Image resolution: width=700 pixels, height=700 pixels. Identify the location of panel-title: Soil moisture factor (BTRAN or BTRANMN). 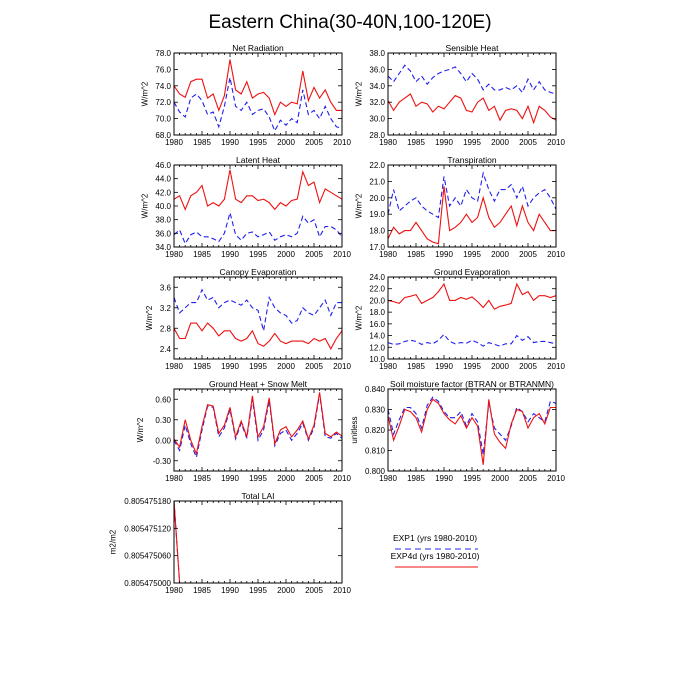
(472, 384).